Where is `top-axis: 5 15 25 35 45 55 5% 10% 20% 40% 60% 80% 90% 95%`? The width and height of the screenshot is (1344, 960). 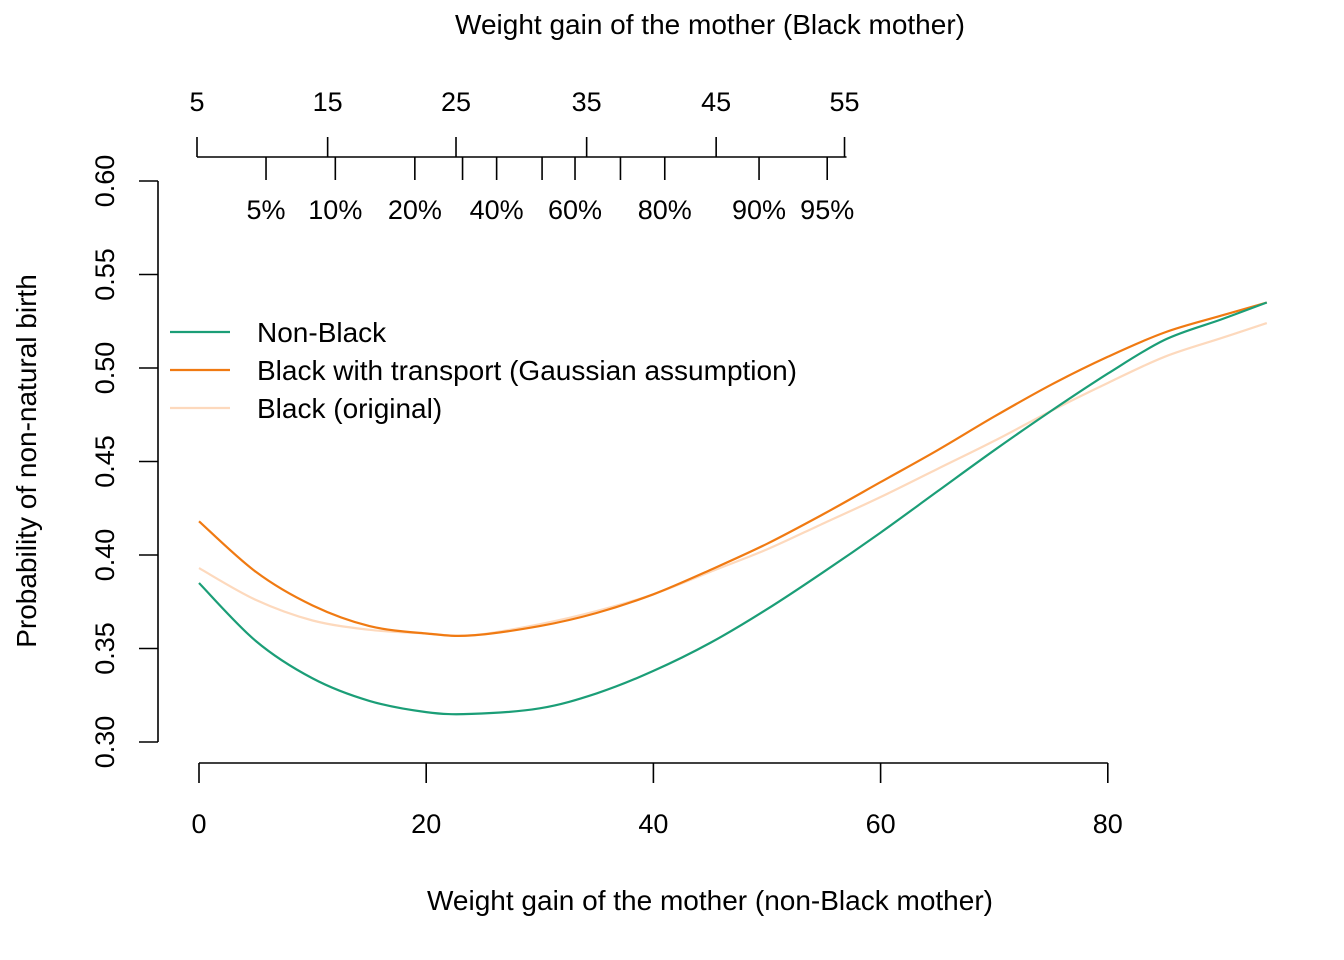
top-axis: 5 15 25 35 45 55 5% 10% 20% 40% 60% 80% 90% 95% is located at coordinates (524, 156).